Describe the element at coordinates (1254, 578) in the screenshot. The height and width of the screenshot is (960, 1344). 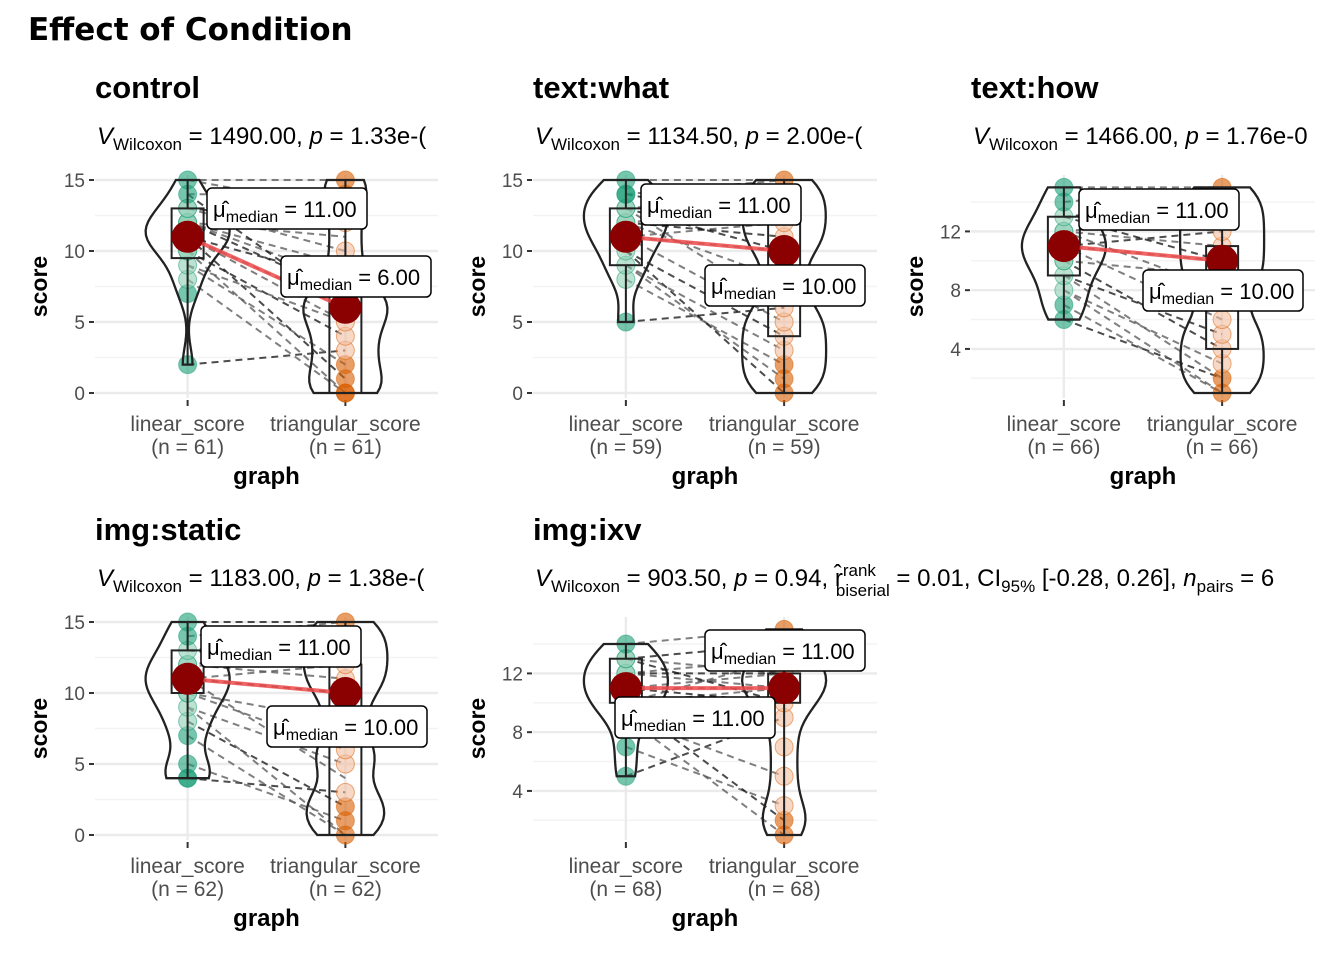
I see `subtitle-n-tail: = 6` at that location.